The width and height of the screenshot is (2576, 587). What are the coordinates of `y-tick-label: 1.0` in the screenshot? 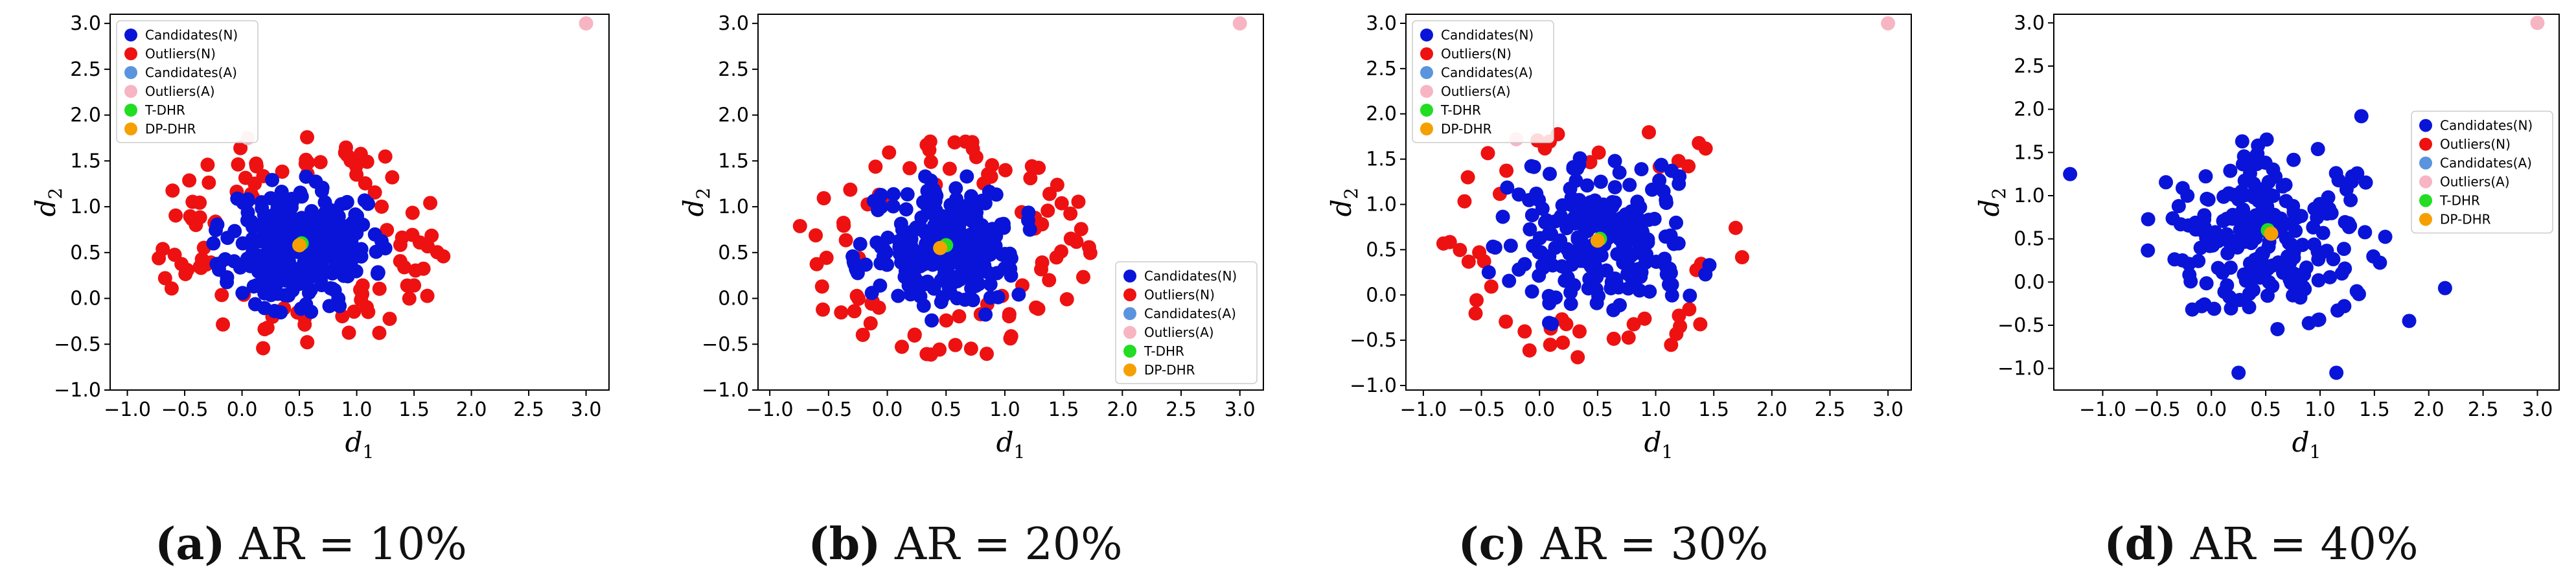 It's located at (2029, 196).